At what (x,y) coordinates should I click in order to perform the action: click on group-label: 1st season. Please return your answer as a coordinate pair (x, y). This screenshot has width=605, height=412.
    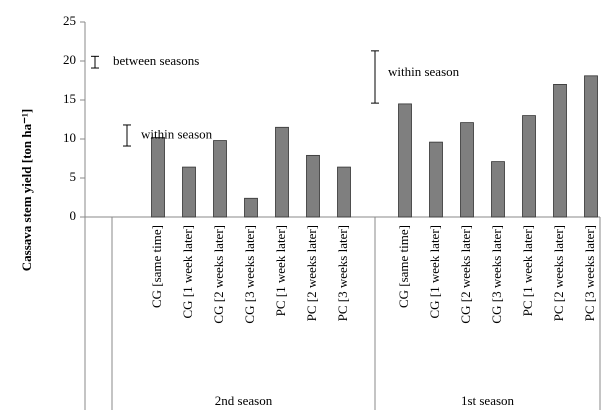
    Looking at the image, I should click on (488, 400).